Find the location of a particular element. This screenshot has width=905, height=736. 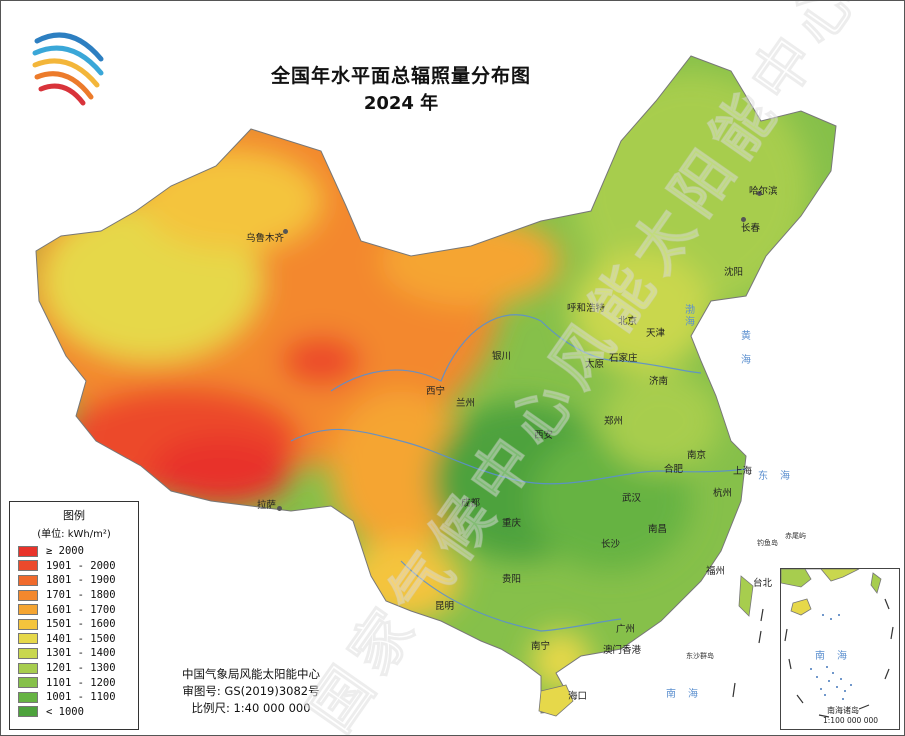

city-lhasa: 拉萨 is located at coordinates (267, 505).